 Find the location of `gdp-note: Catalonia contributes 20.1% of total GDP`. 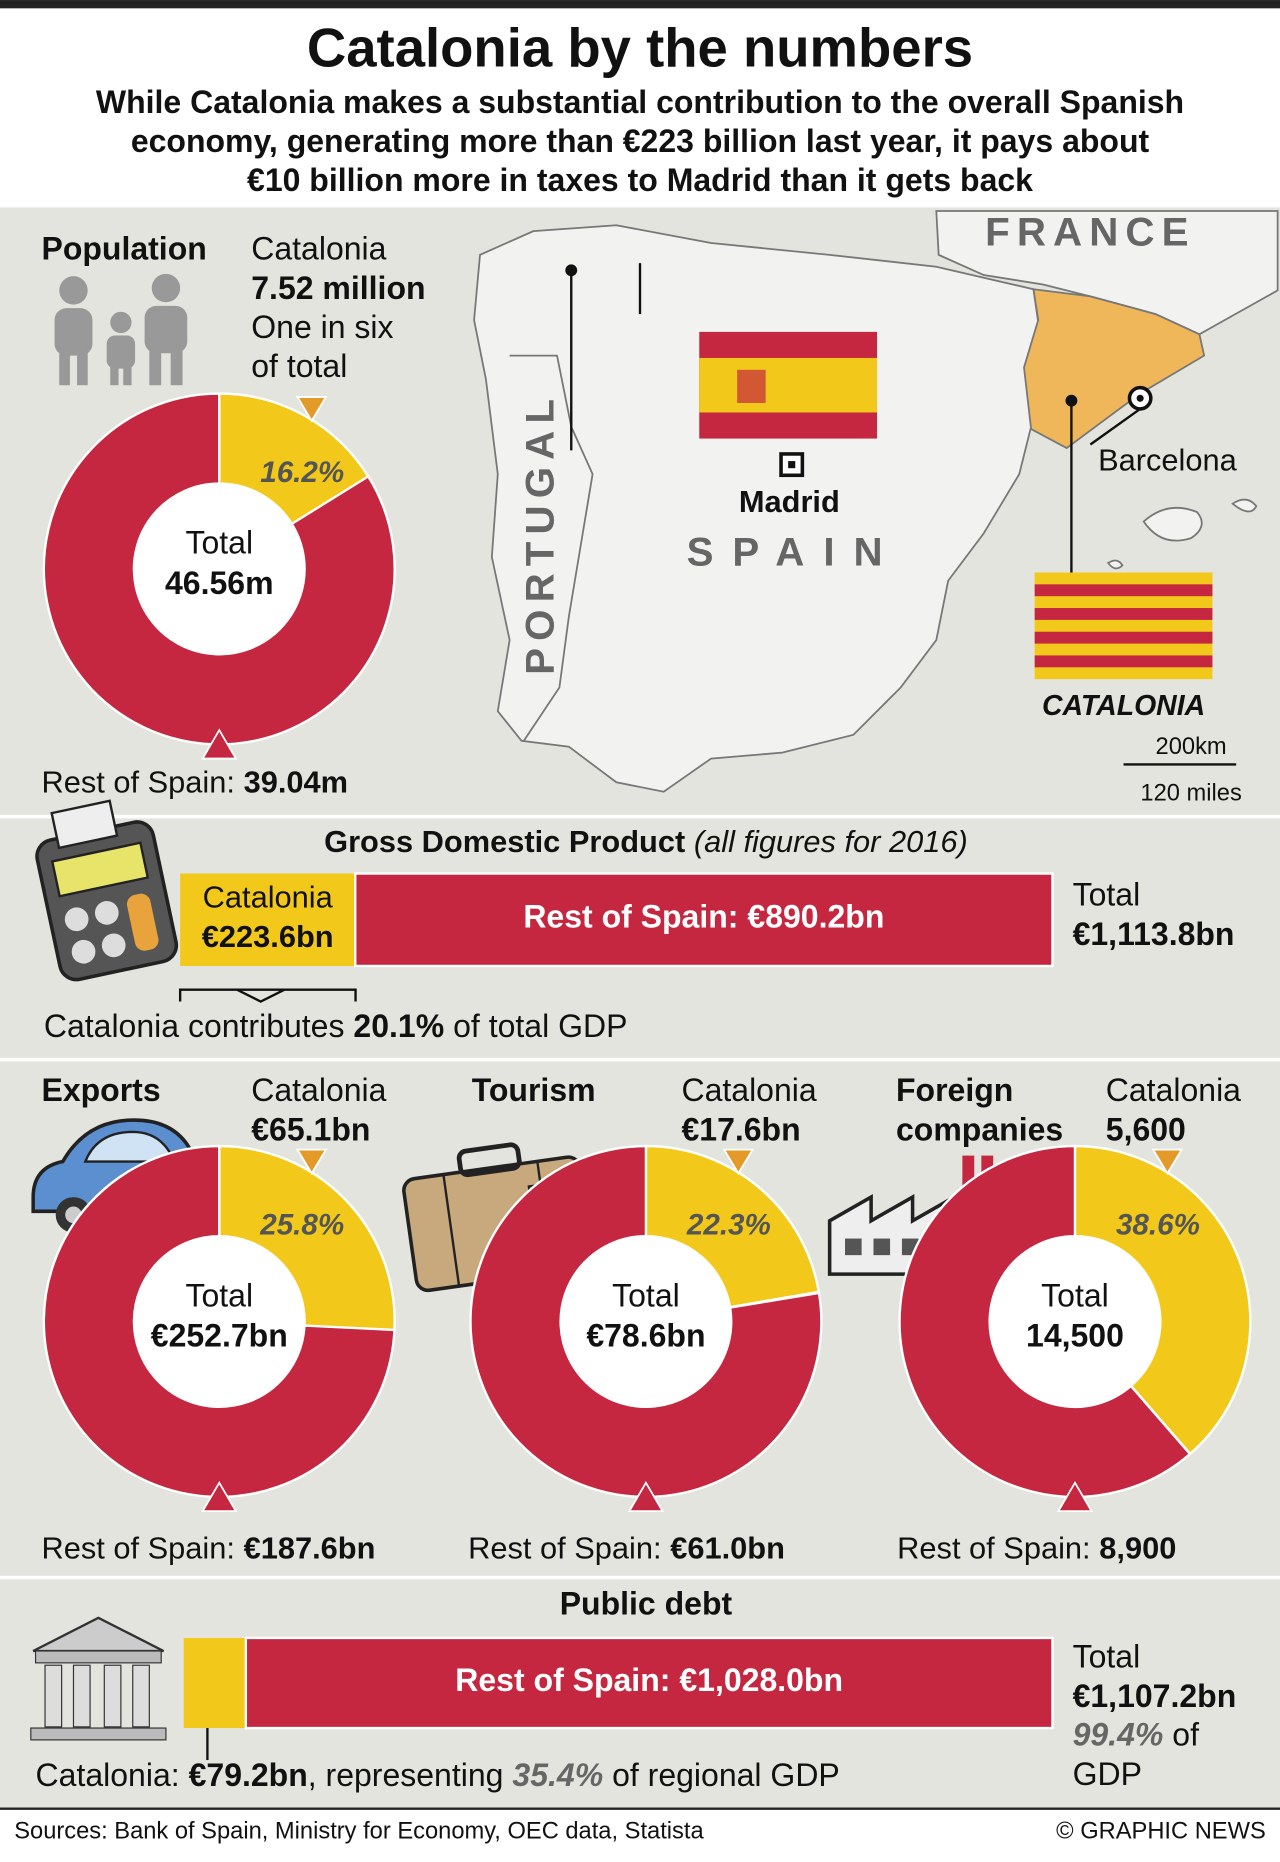

gdp-note: Catalonia contributes 20.1% of total GDP is located at coordinates (336, 1026).